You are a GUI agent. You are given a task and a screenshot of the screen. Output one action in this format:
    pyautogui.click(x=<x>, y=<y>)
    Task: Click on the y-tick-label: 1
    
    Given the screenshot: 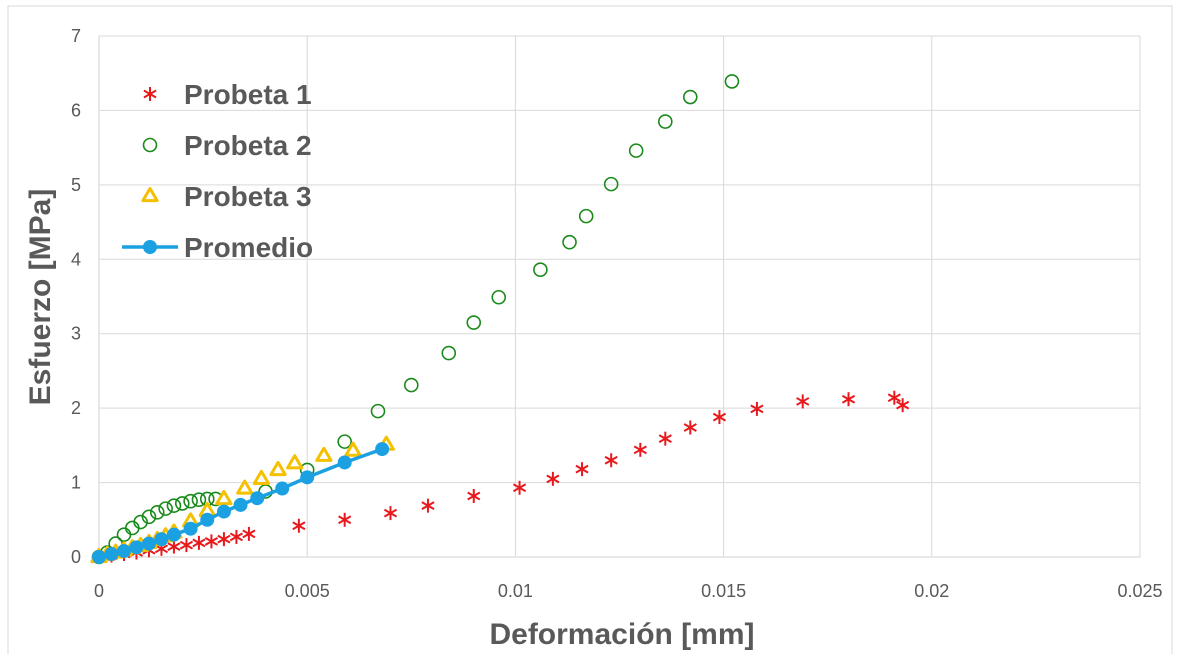 What is the action you would take?
    pyautogui.click(x=76, y=483)
    